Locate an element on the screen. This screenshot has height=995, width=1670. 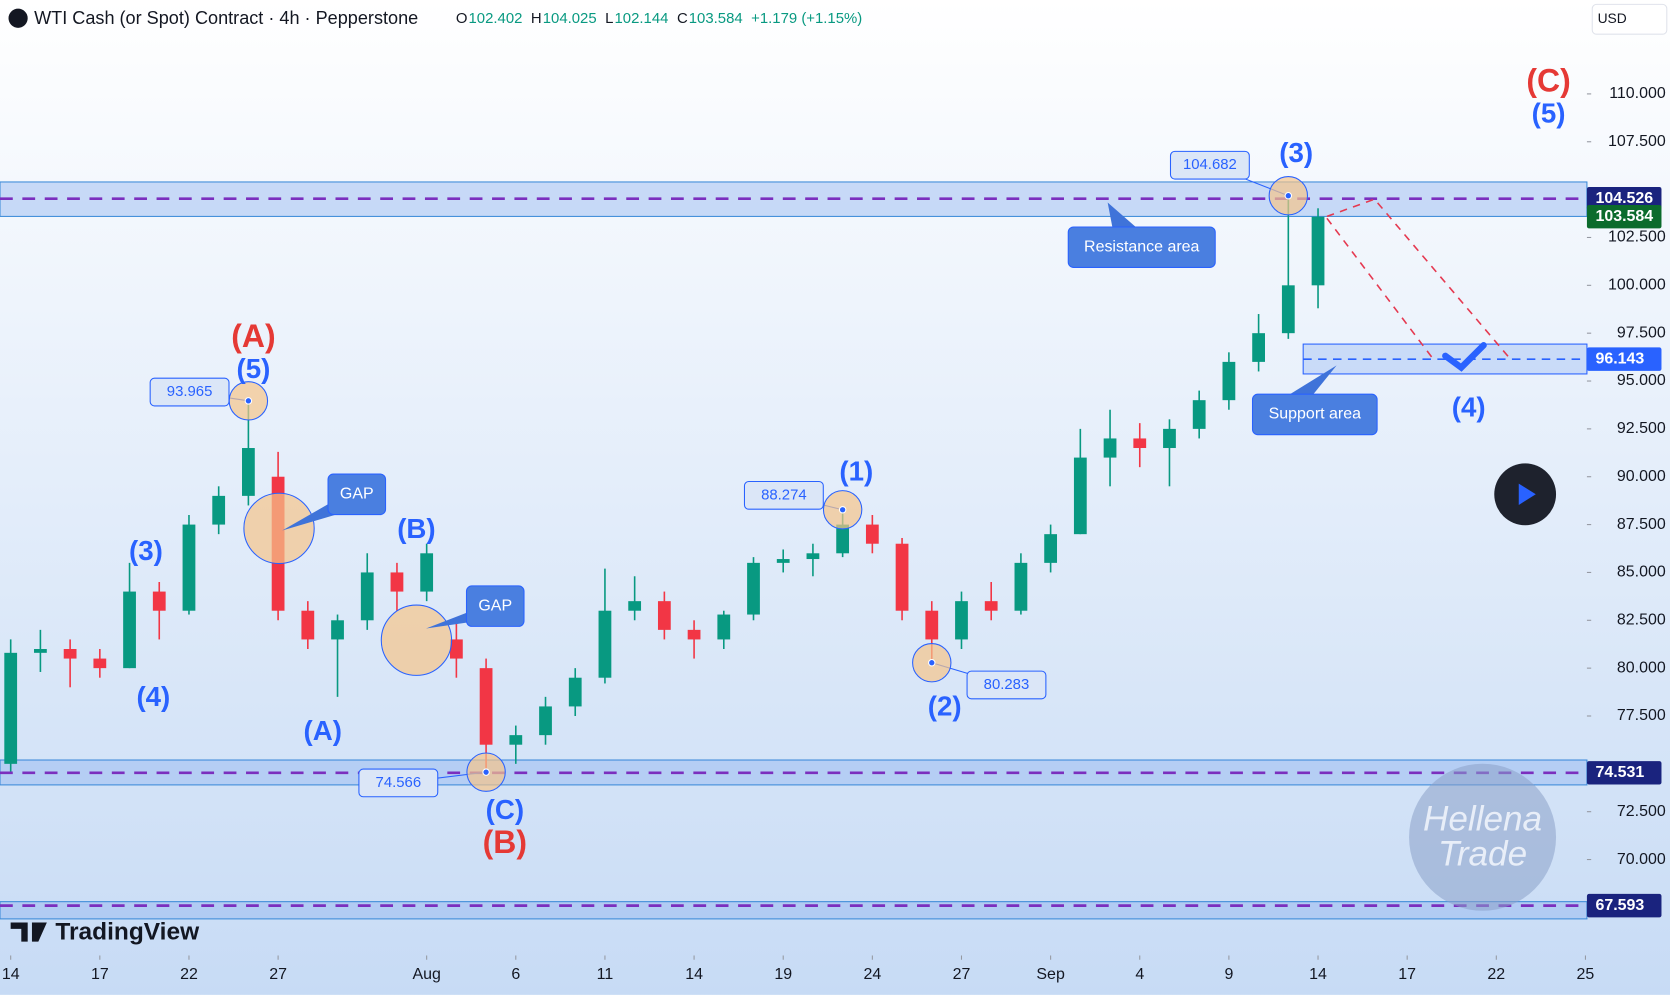
logo: TradingView is located at coordinates (127, 932).